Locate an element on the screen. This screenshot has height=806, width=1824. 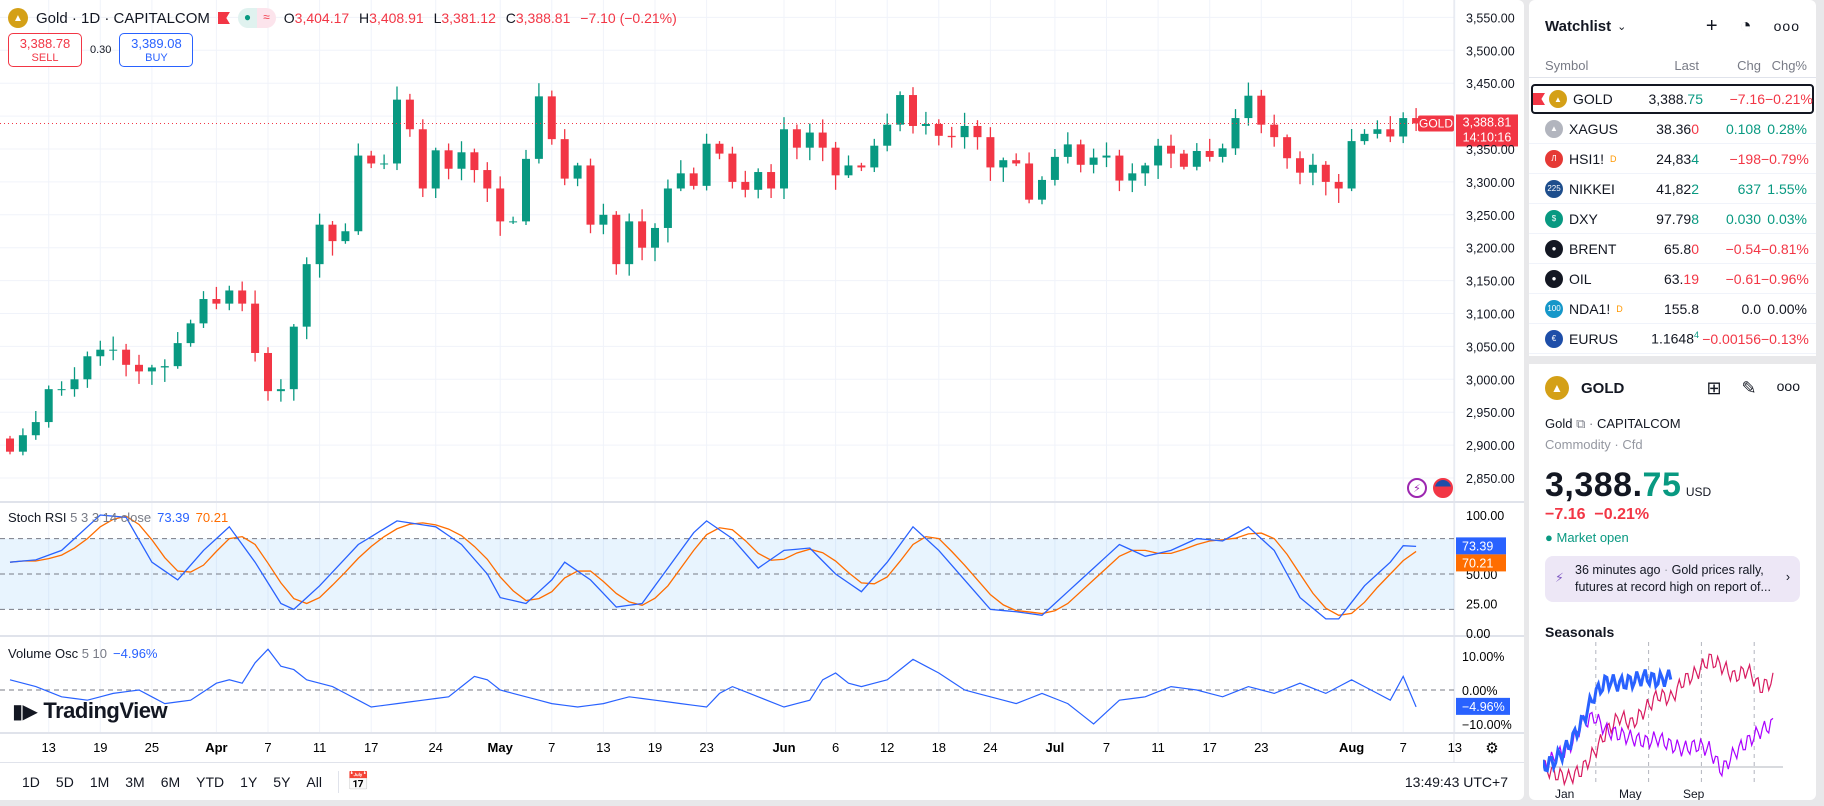
seasonal-x-label: May is located at coordinates (1630, 793).